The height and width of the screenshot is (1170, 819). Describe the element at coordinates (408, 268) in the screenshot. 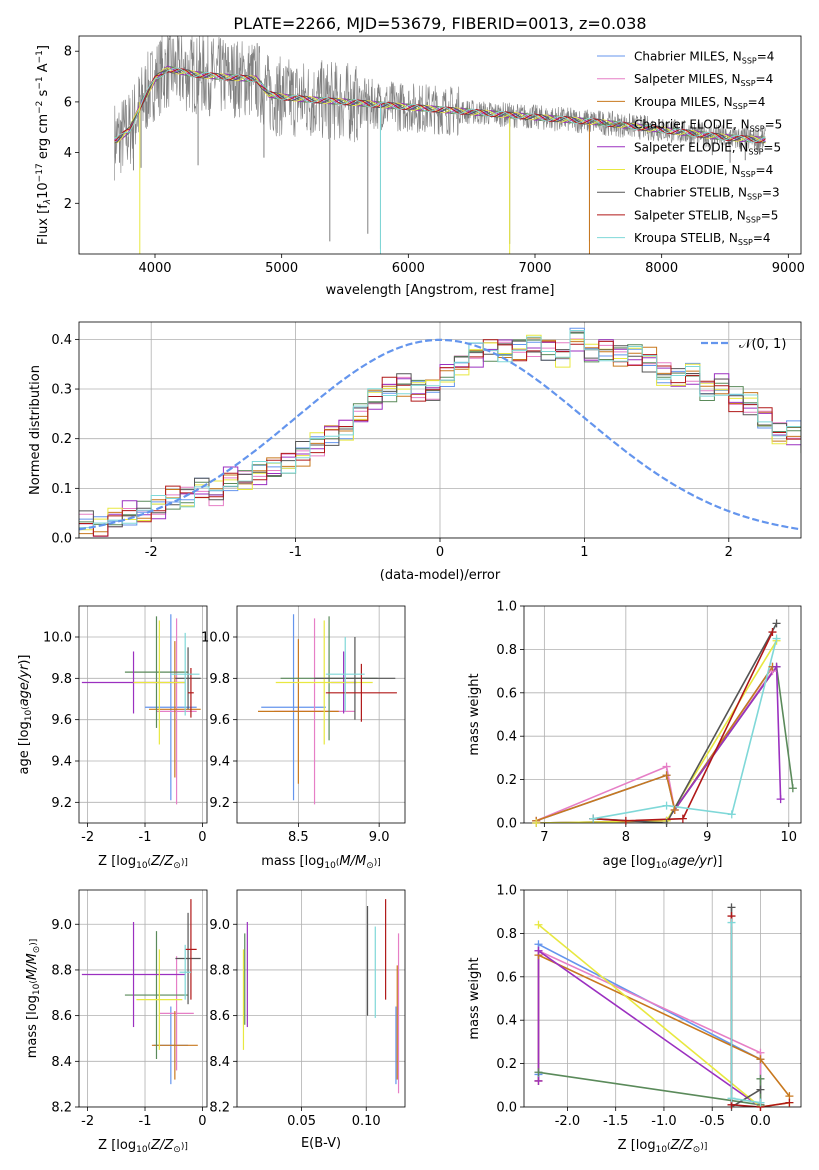

I see `x-tick-label: 6000` at that location.